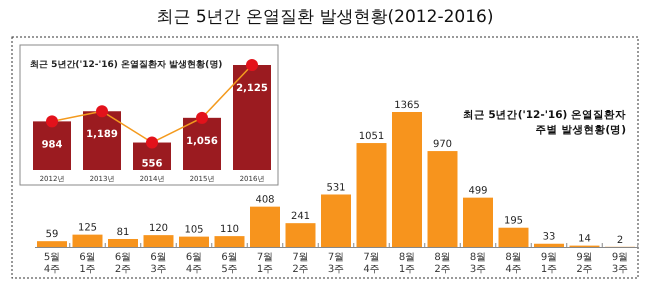 This screenshot has height=283, width=650. I want to click on data-label: 2, so click(620, 240).